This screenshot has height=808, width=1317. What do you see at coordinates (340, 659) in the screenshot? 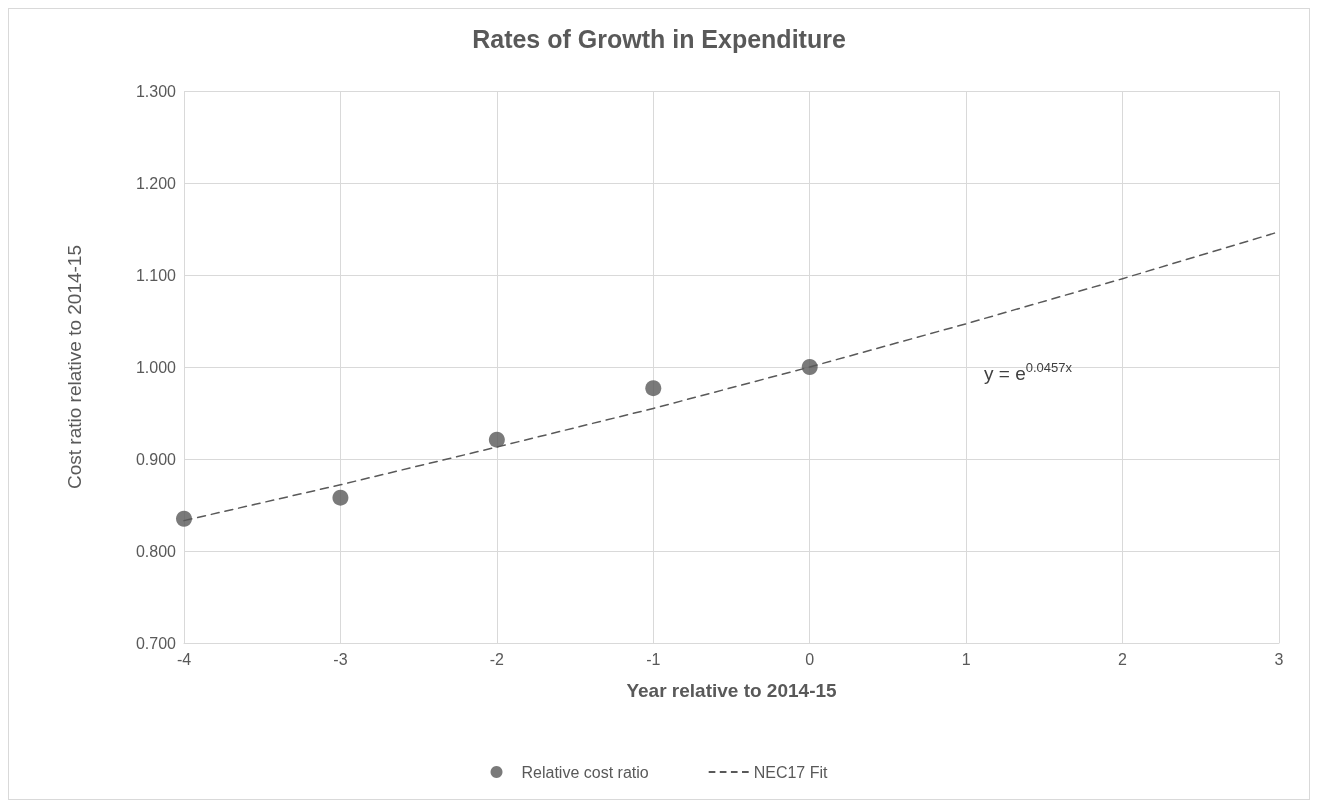
I see `x-tick-label: -3` at bounding box center [340, 659].